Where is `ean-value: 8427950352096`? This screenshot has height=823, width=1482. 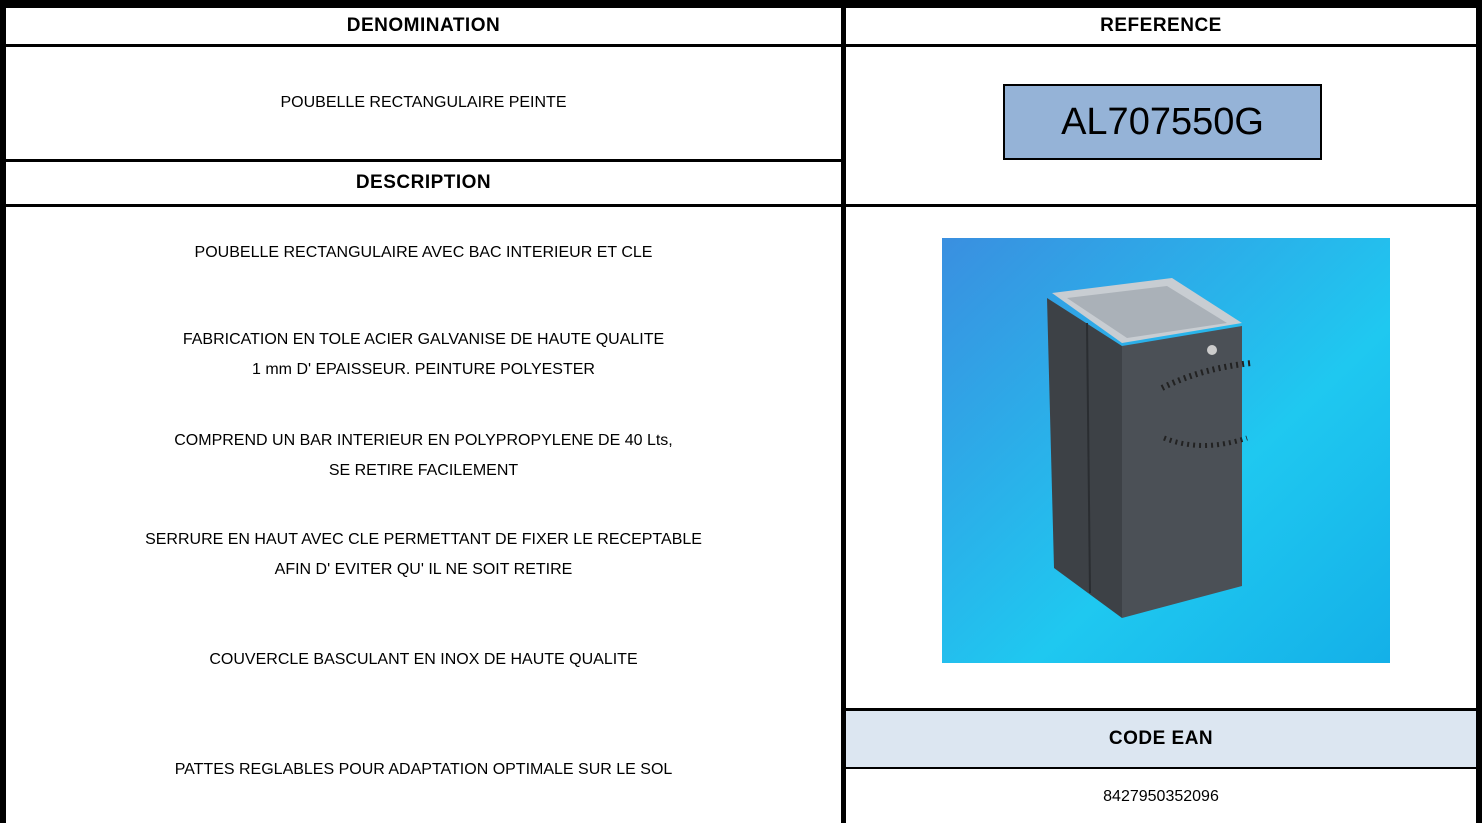
ean-value: 8427950352096 is located at coordinates (1161, 796).